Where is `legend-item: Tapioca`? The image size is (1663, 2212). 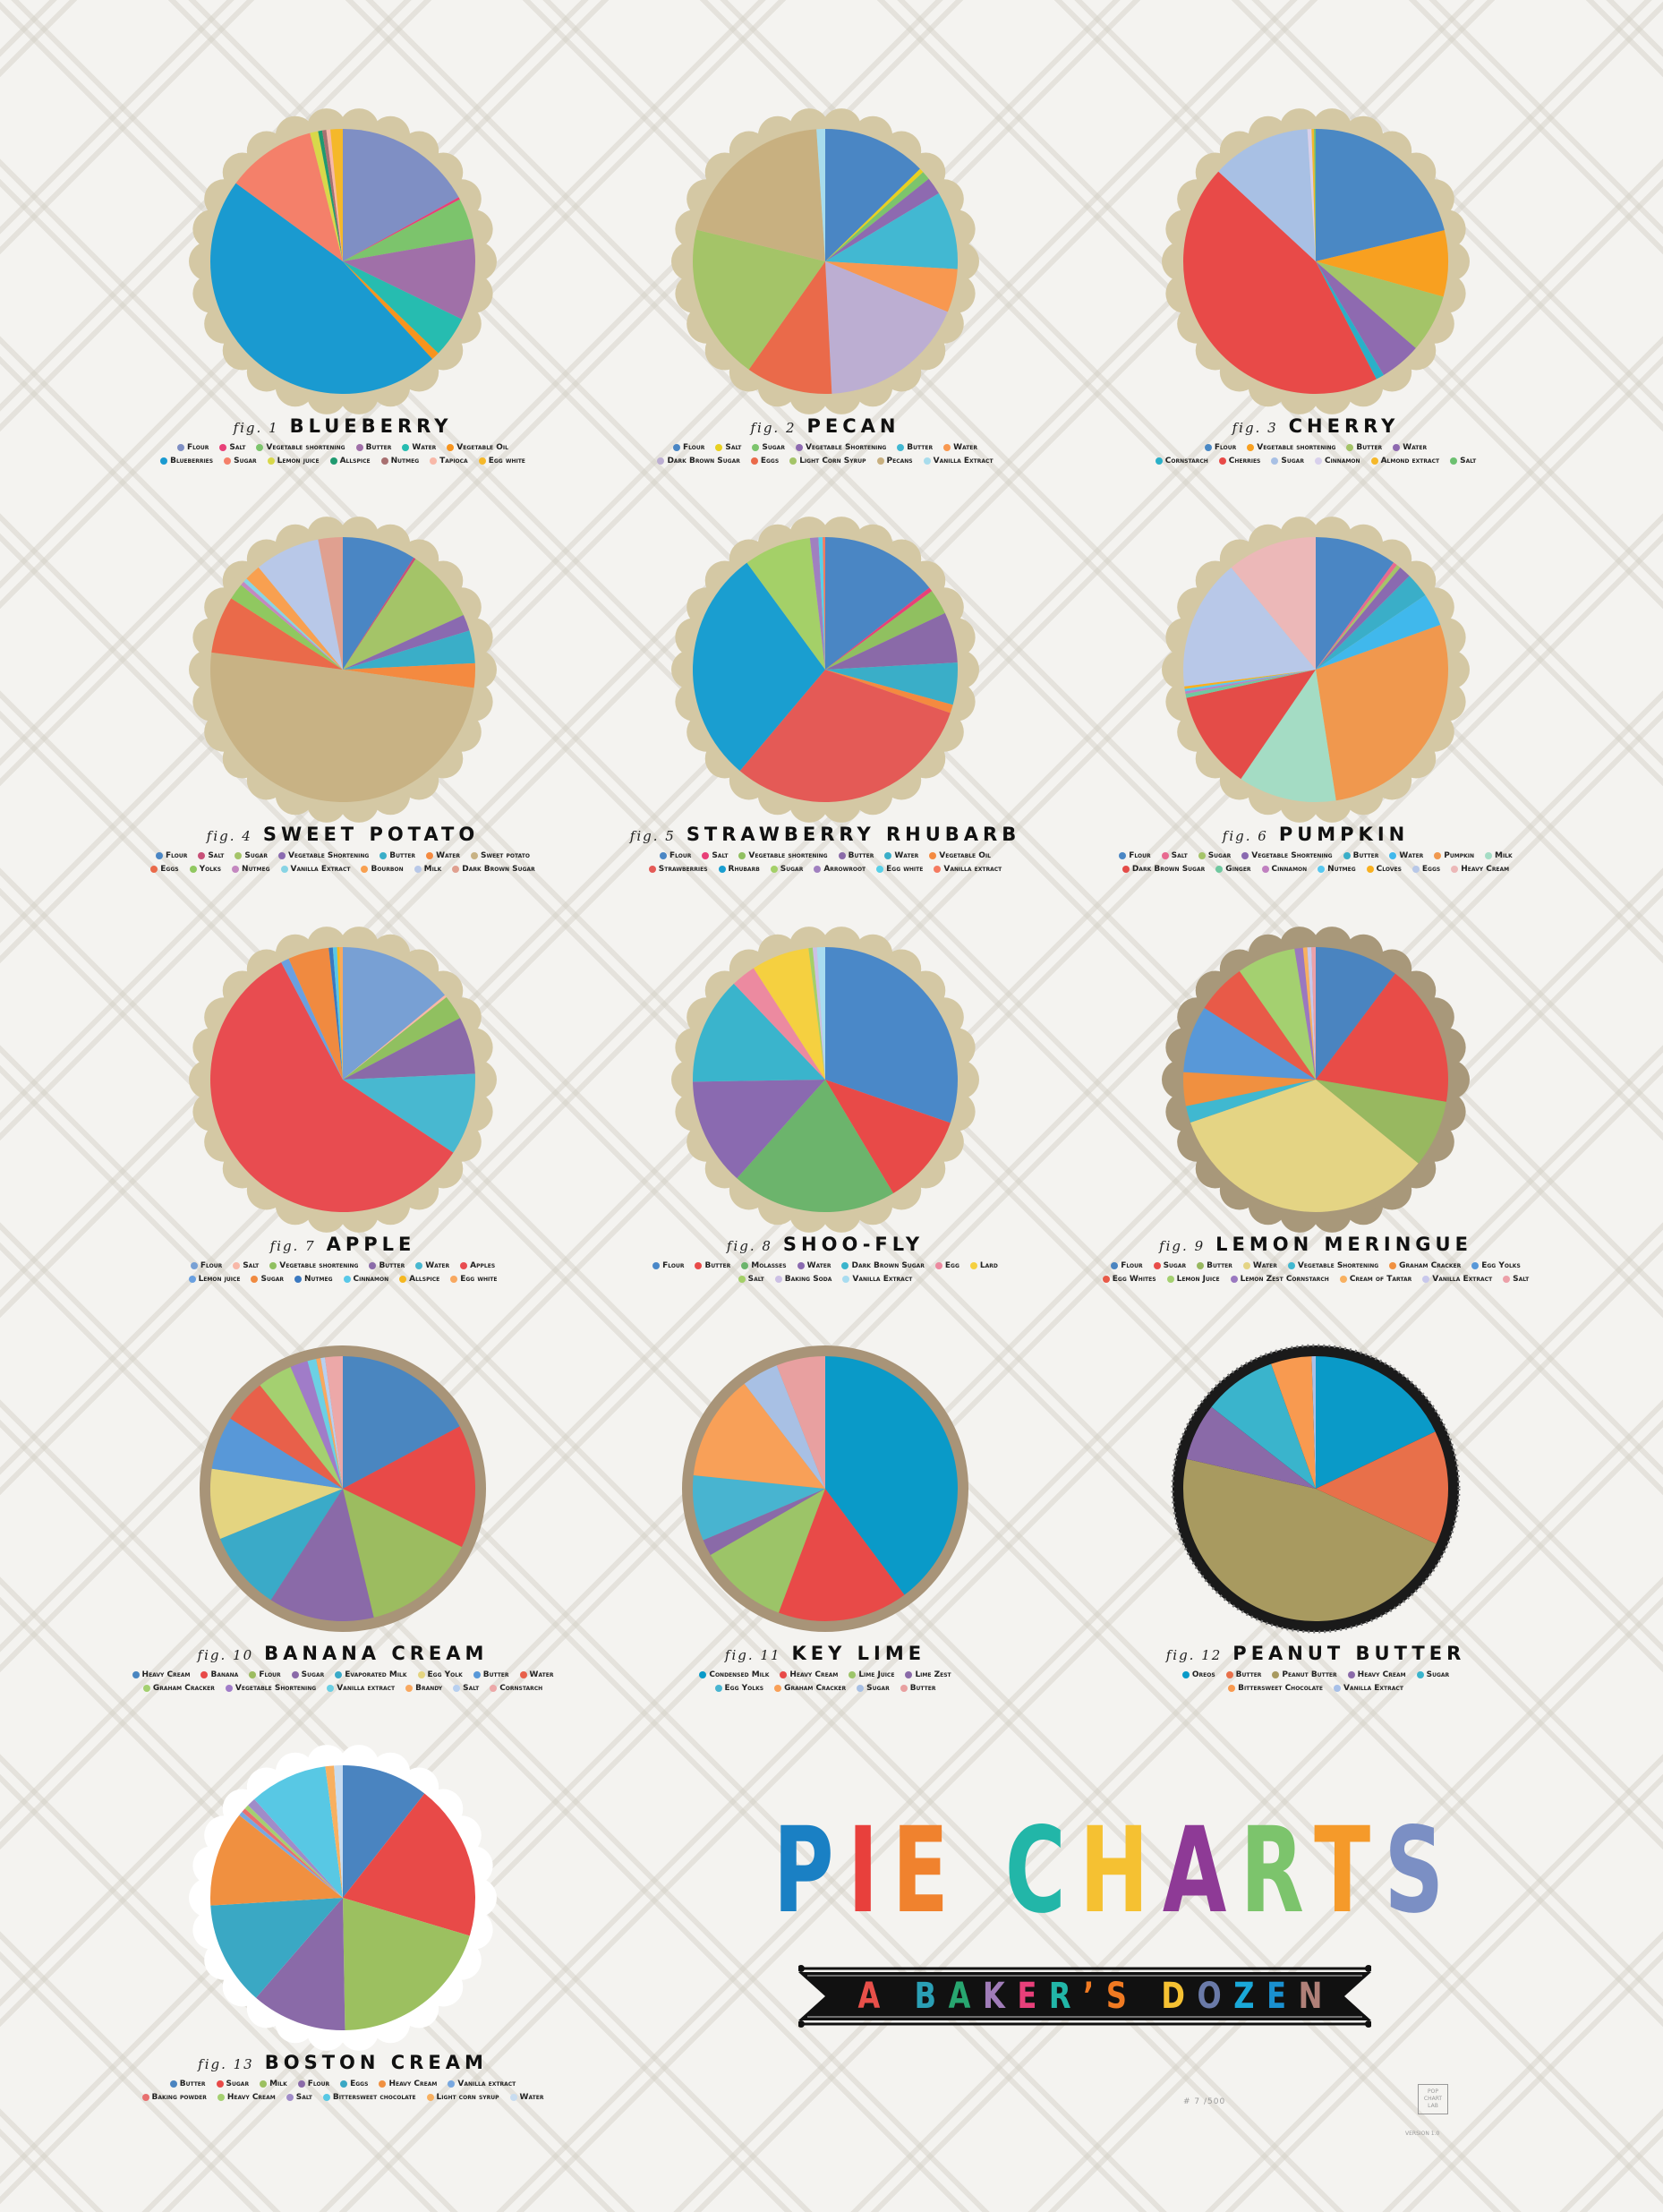
legend-item: Tapioca is located at coordinates (449, 461).